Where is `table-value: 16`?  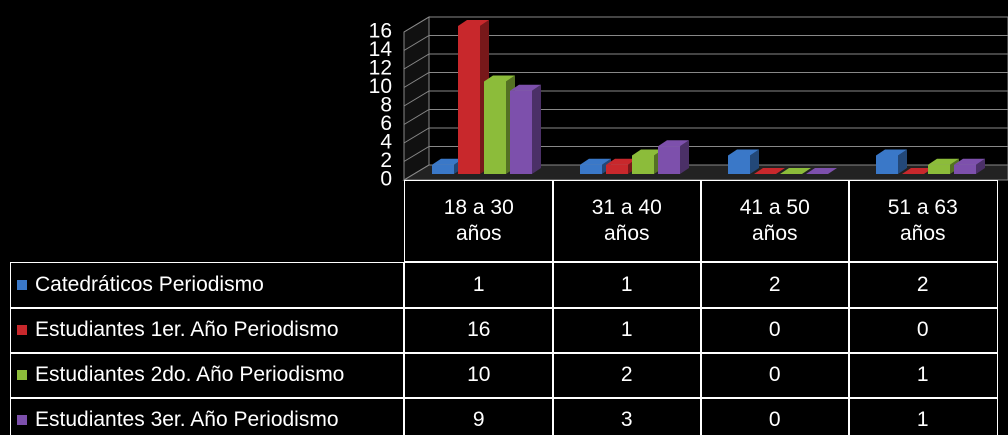 table-value: 16 is located at coordinates (479, 330).